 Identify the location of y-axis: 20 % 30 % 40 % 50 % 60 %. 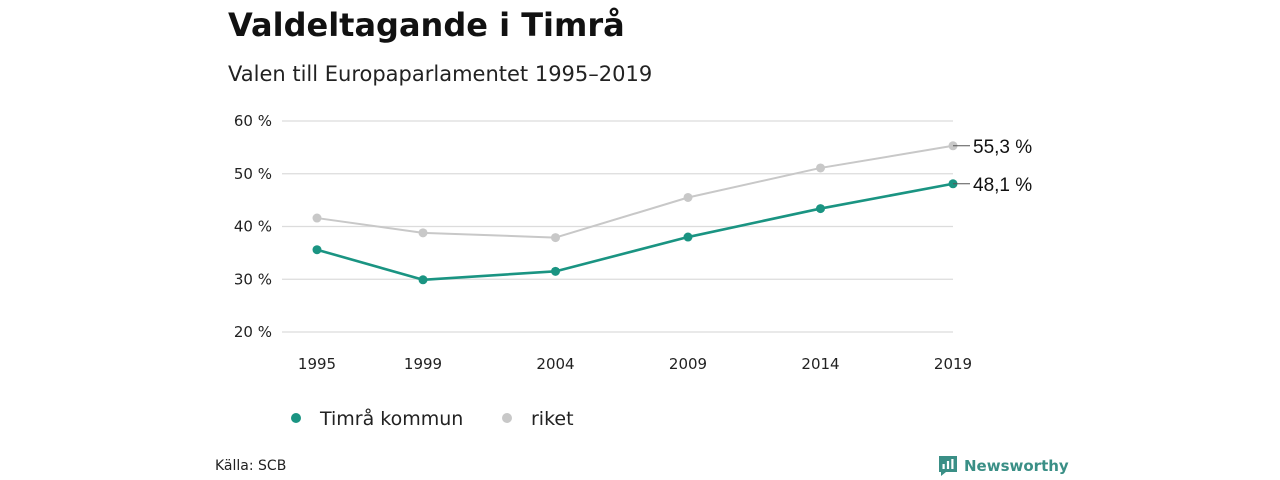
(253, 226).